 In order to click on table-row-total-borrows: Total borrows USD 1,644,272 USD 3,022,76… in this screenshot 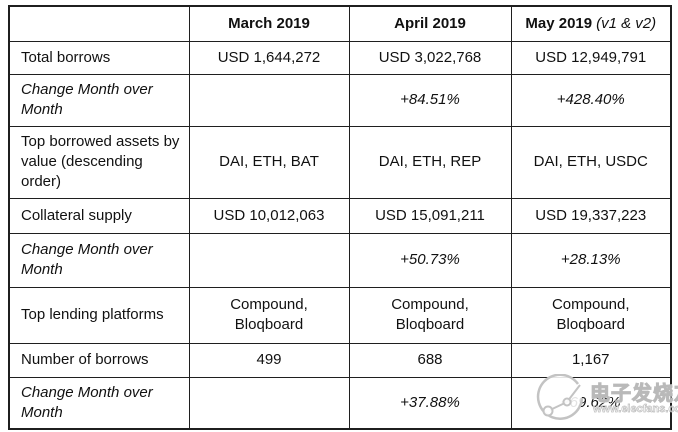, I will do `click(340, 57)`.